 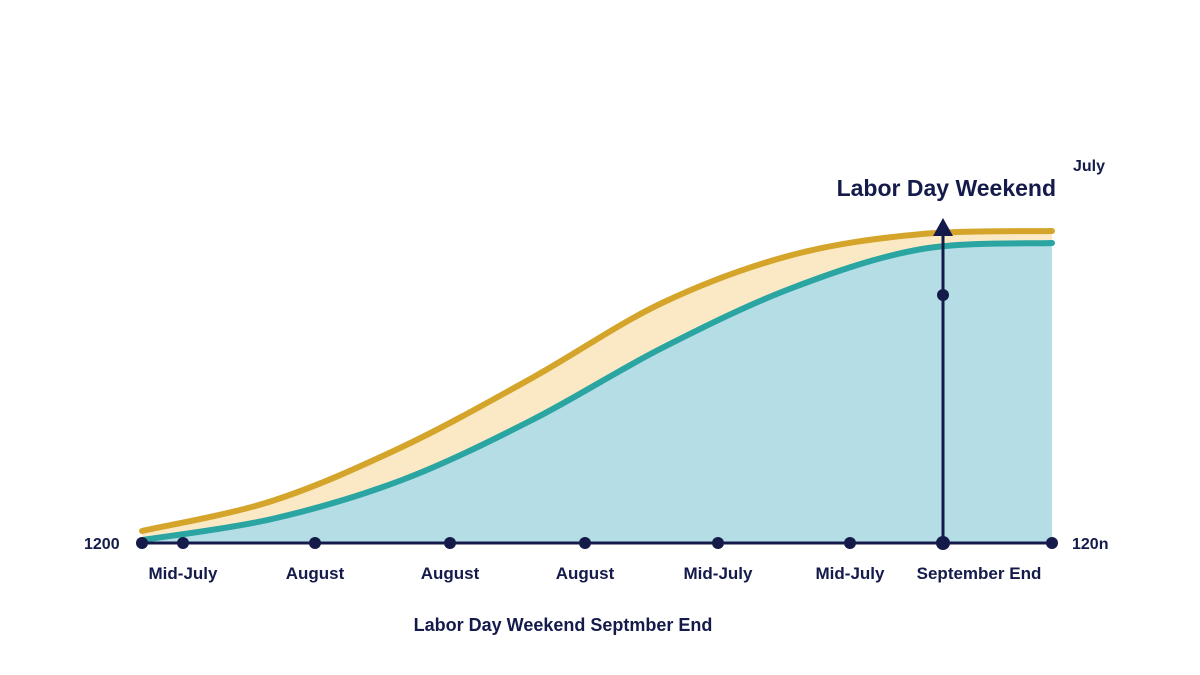 I want to click on x-axis-title: Labor Day Weekend Septmber End, so click(x=563, y=625).